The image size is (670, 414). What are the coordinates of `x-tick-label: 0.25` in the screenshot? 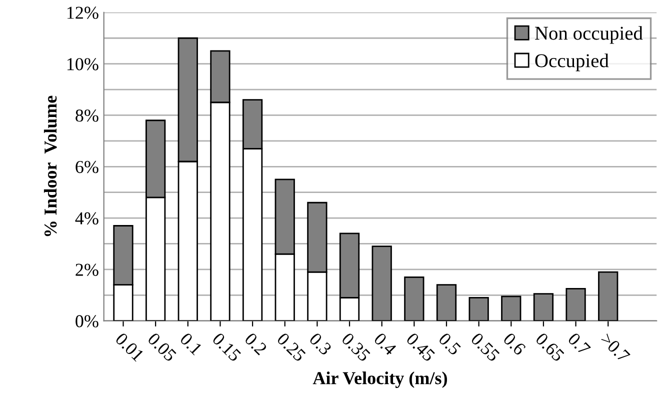 It's located at (291, 347).